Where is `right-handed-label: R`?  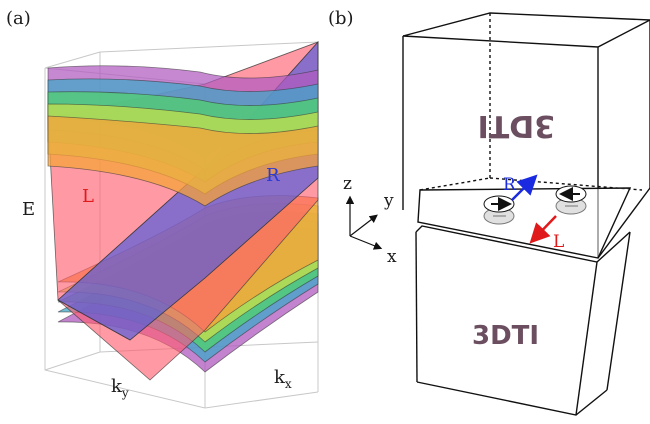
right-handed-label: R is located at coordinates (273, 175).